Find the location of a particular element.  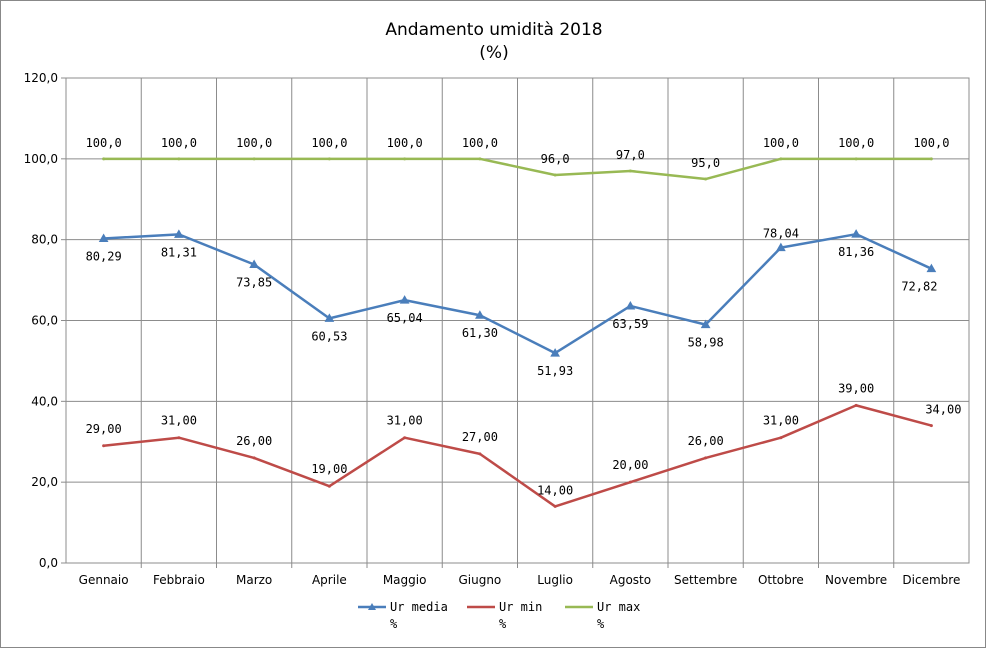

y-tick-label: 0,0 is located at coordinates (48, 563).